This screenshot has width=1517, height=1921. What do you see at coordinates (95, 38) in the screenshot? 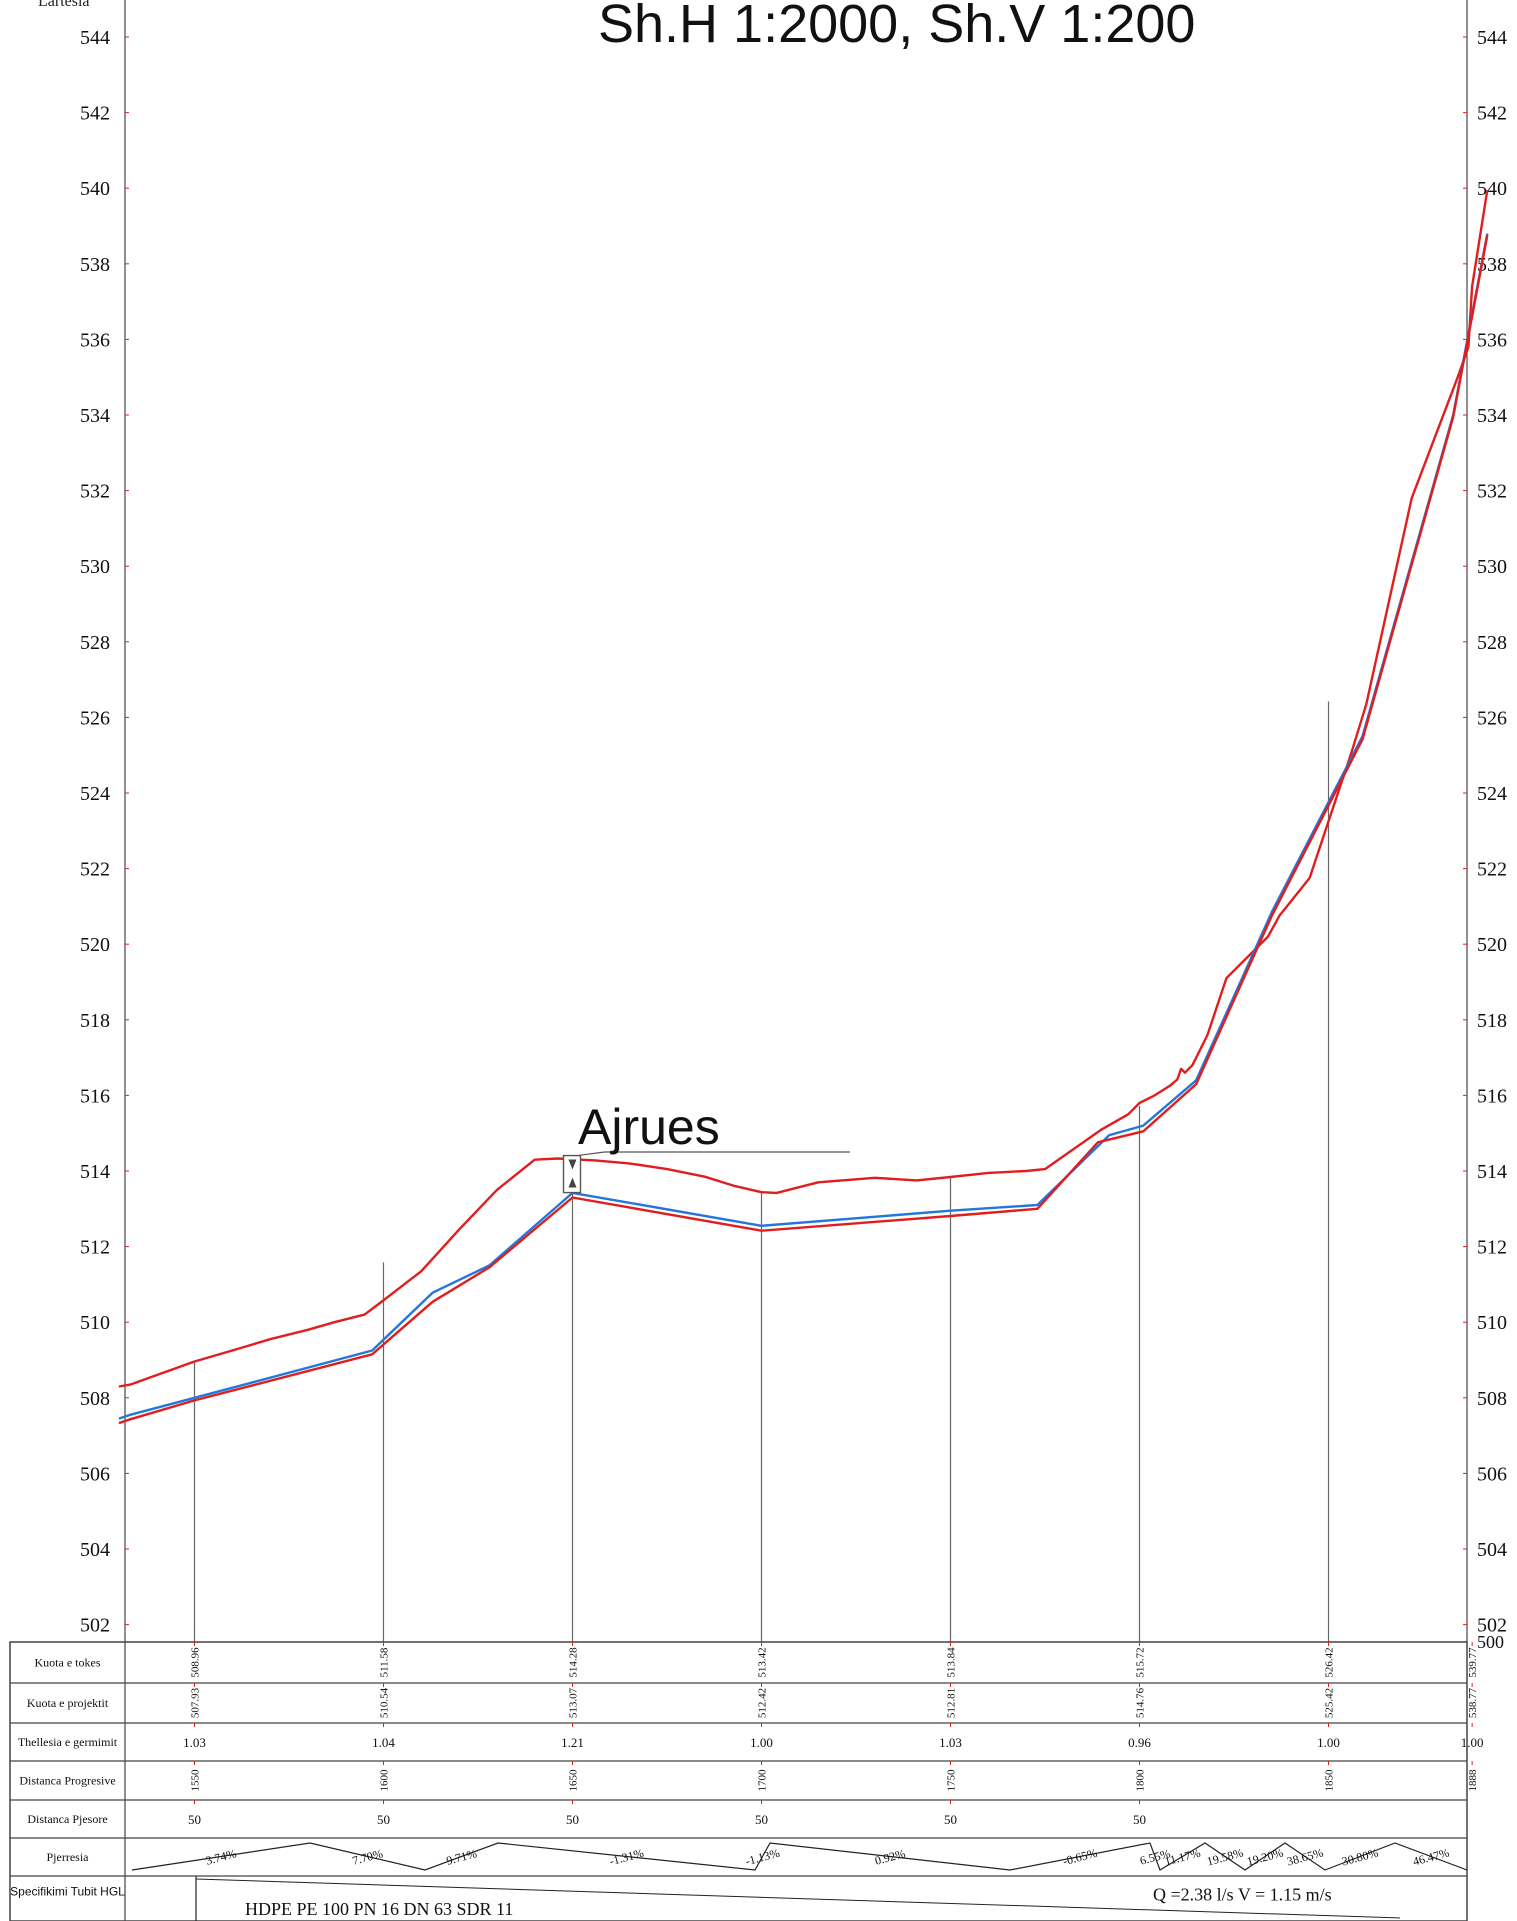
I see `y-tick-label-left: 544` at bounding box center [95, 38].